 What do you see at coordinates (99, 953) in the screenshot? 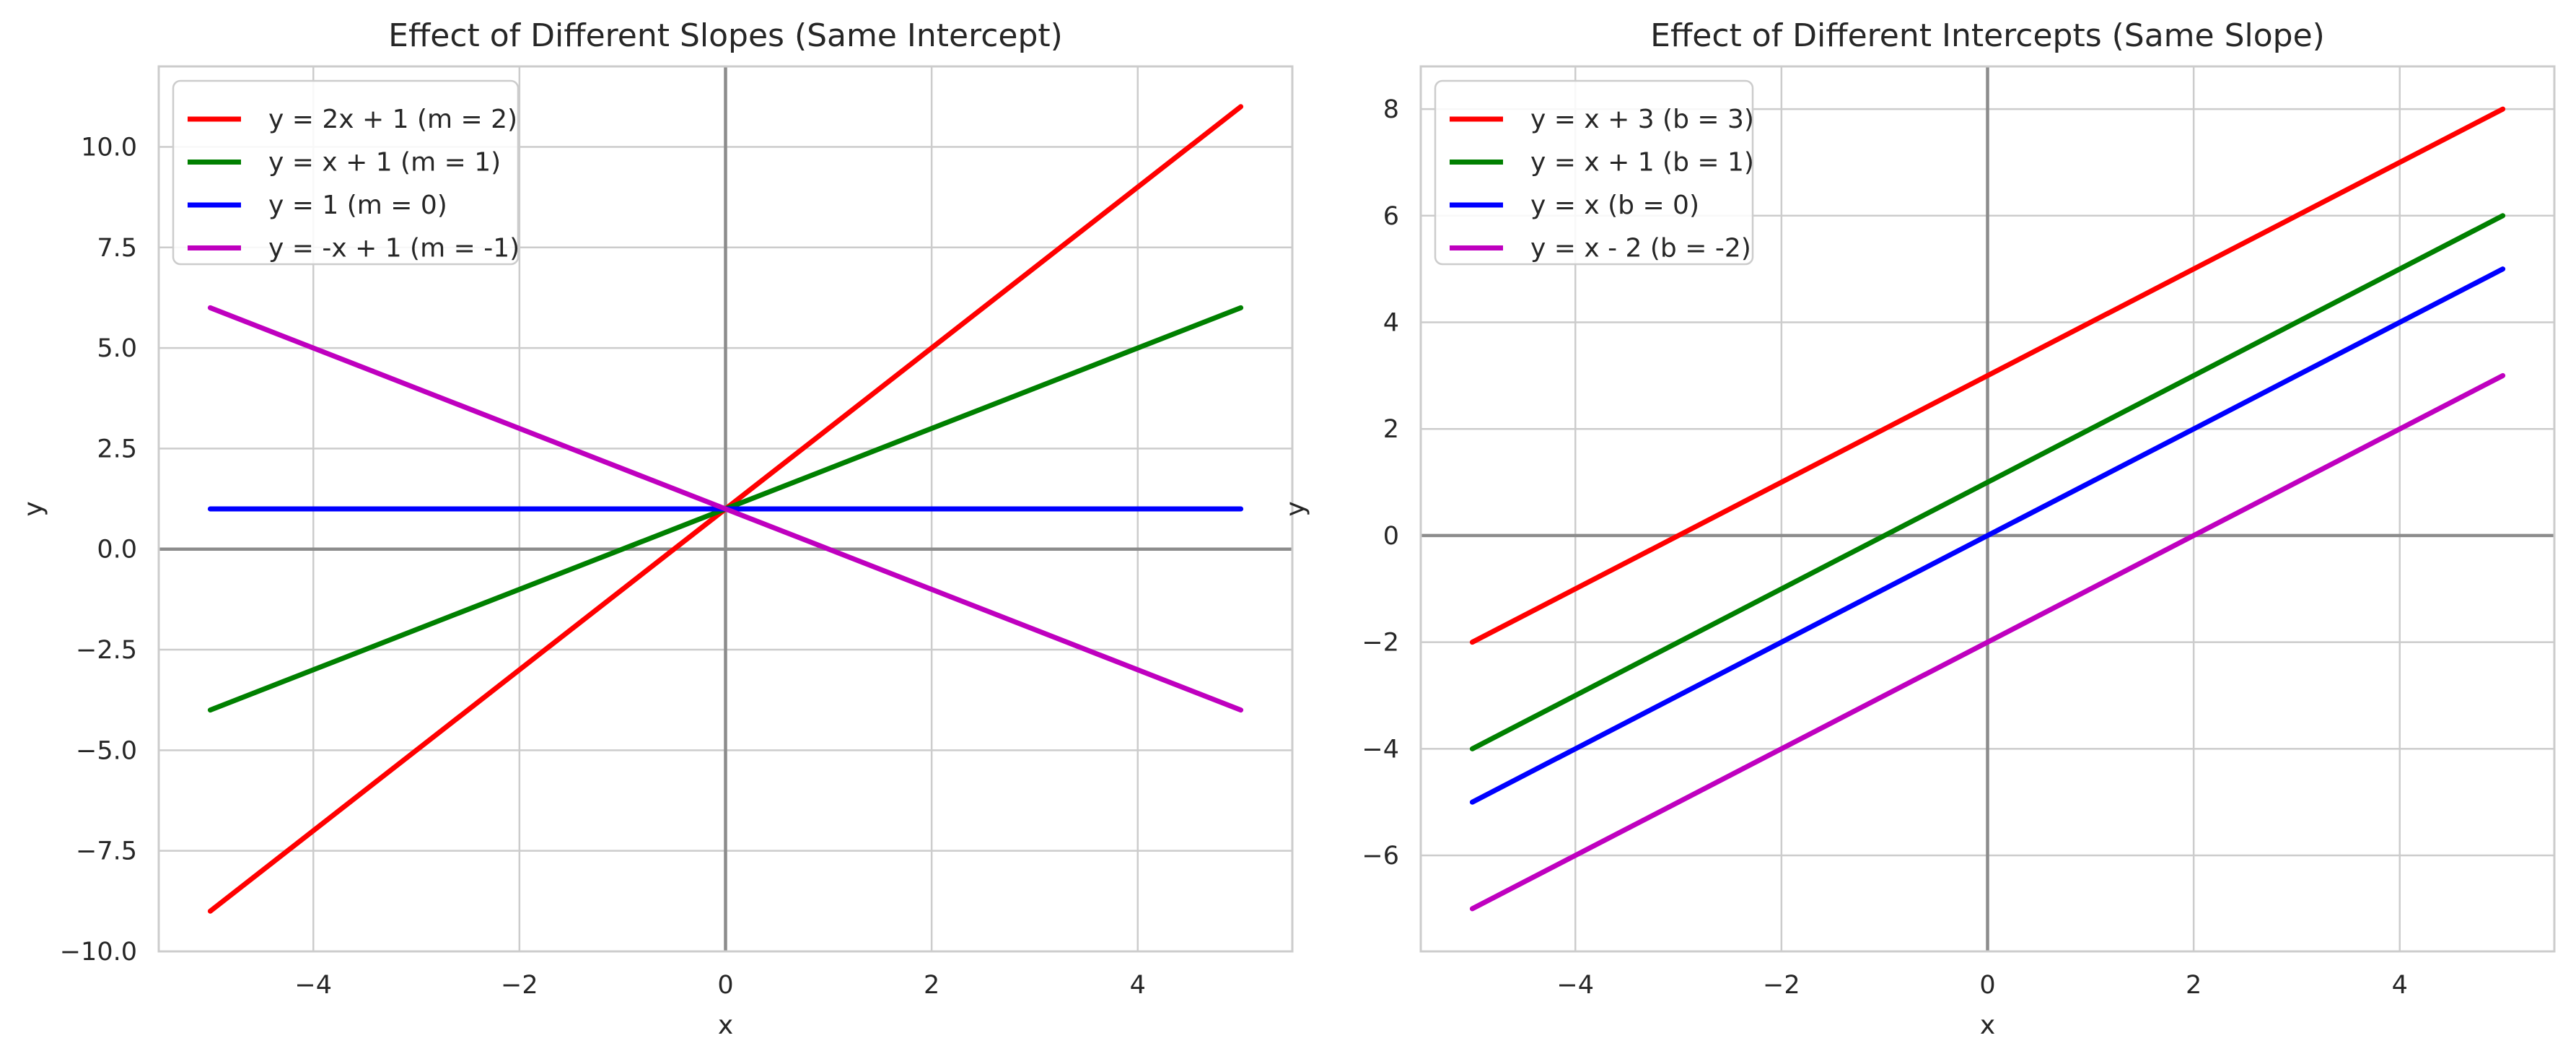
I see `y-tick-label: −10.0` at bounding box center [99, 953].